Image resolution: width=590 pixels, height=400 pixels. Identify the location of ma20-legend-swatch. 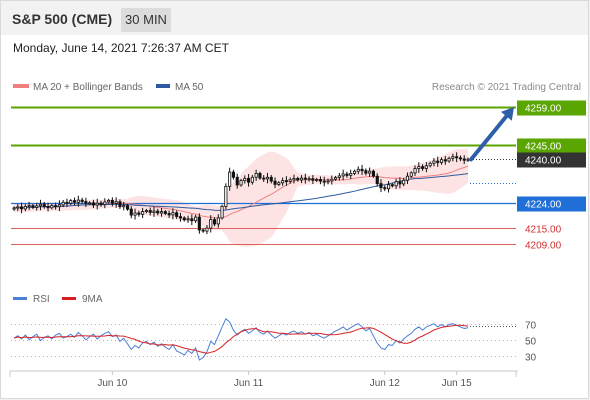
(21, 86).